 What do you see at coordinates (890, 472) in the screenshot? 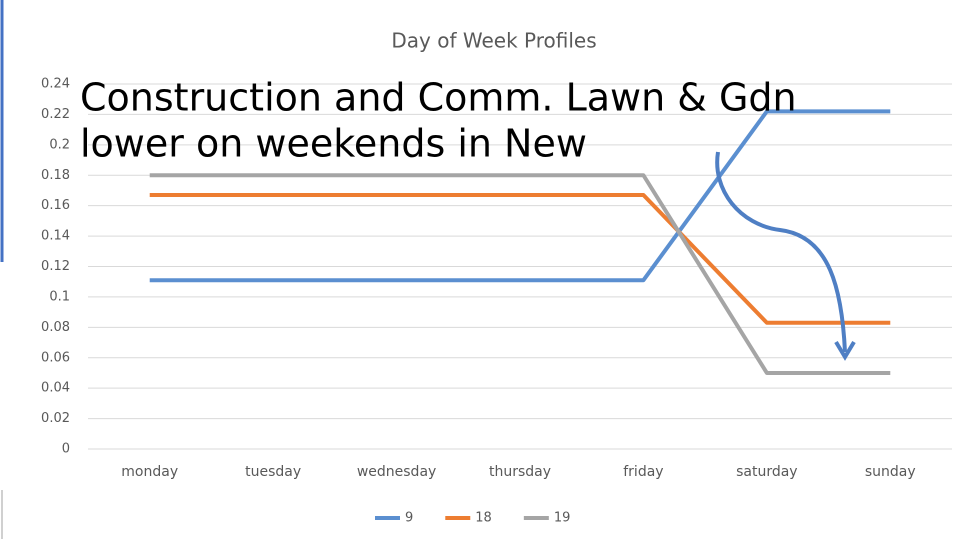
I see `x-tick-label: sunday` at bounding box center [890, 472].